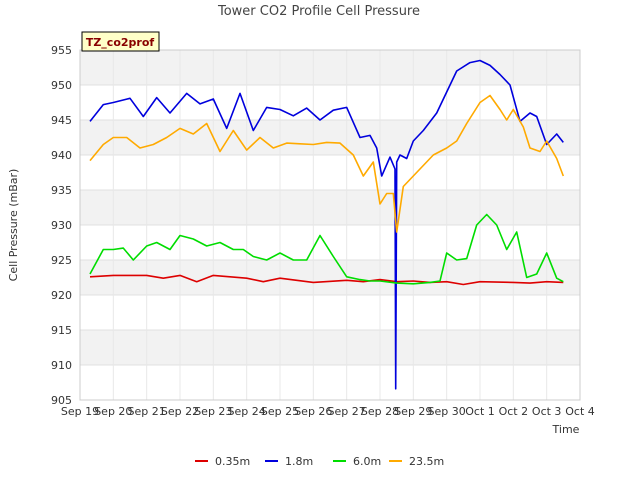 The width and height of the screenshot is (640, 484). Describe the element at coordinates (566, 429) in the screenshot. I see `x-axis-label: Time` at that location.